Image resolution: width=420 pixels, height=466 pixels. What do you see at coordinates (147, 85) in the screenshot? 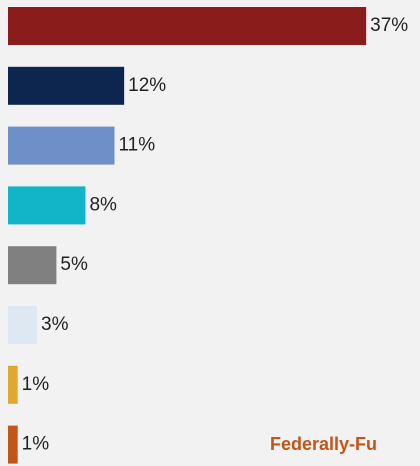
I see `value-label: 12%` at bounding box center [147, 85].